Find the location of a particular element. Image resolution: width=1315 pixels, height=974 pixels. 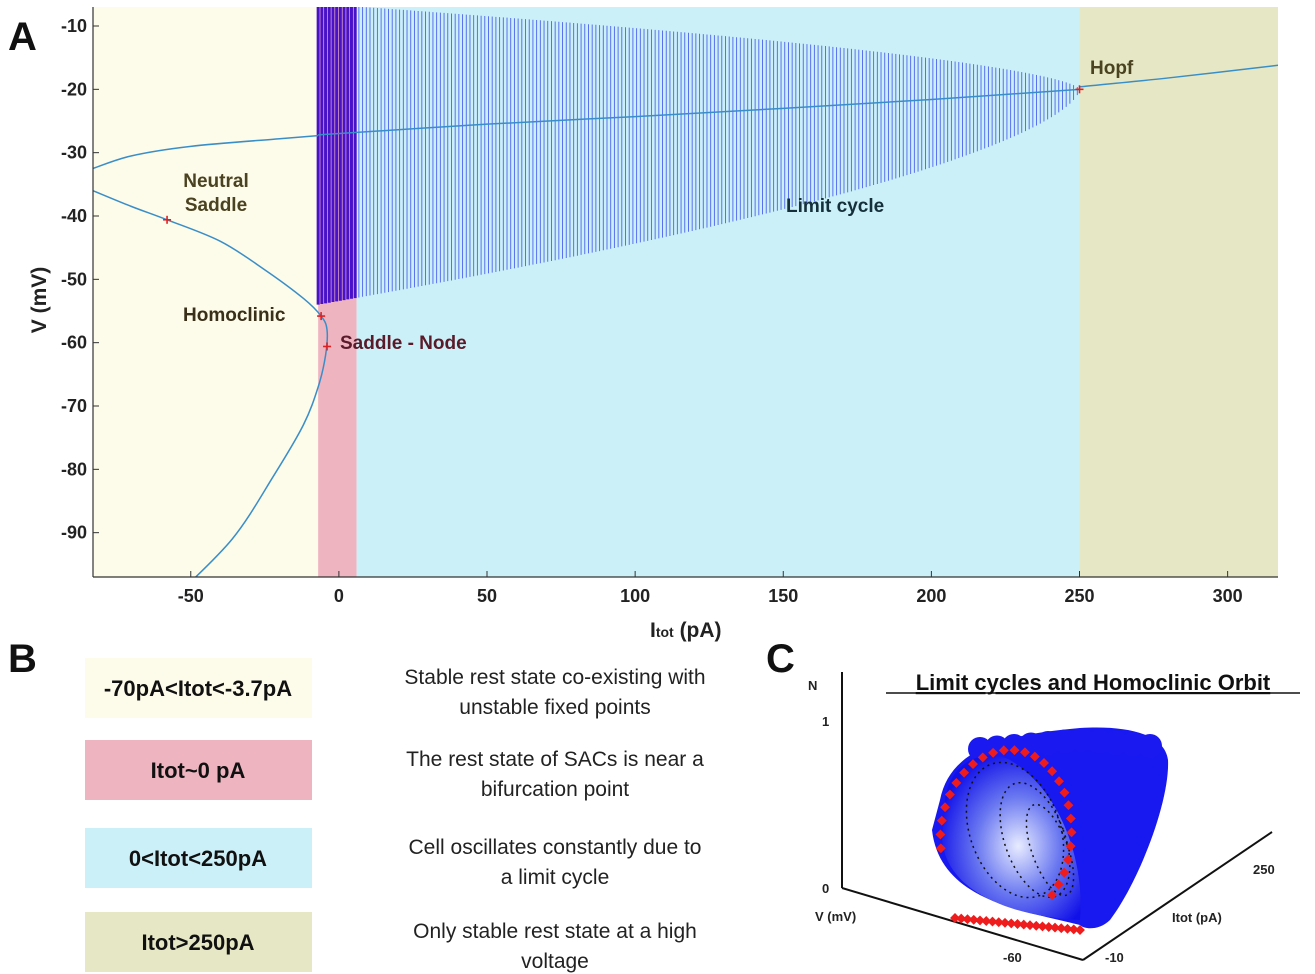

v-axis-line is located at coordinates (962, 924).